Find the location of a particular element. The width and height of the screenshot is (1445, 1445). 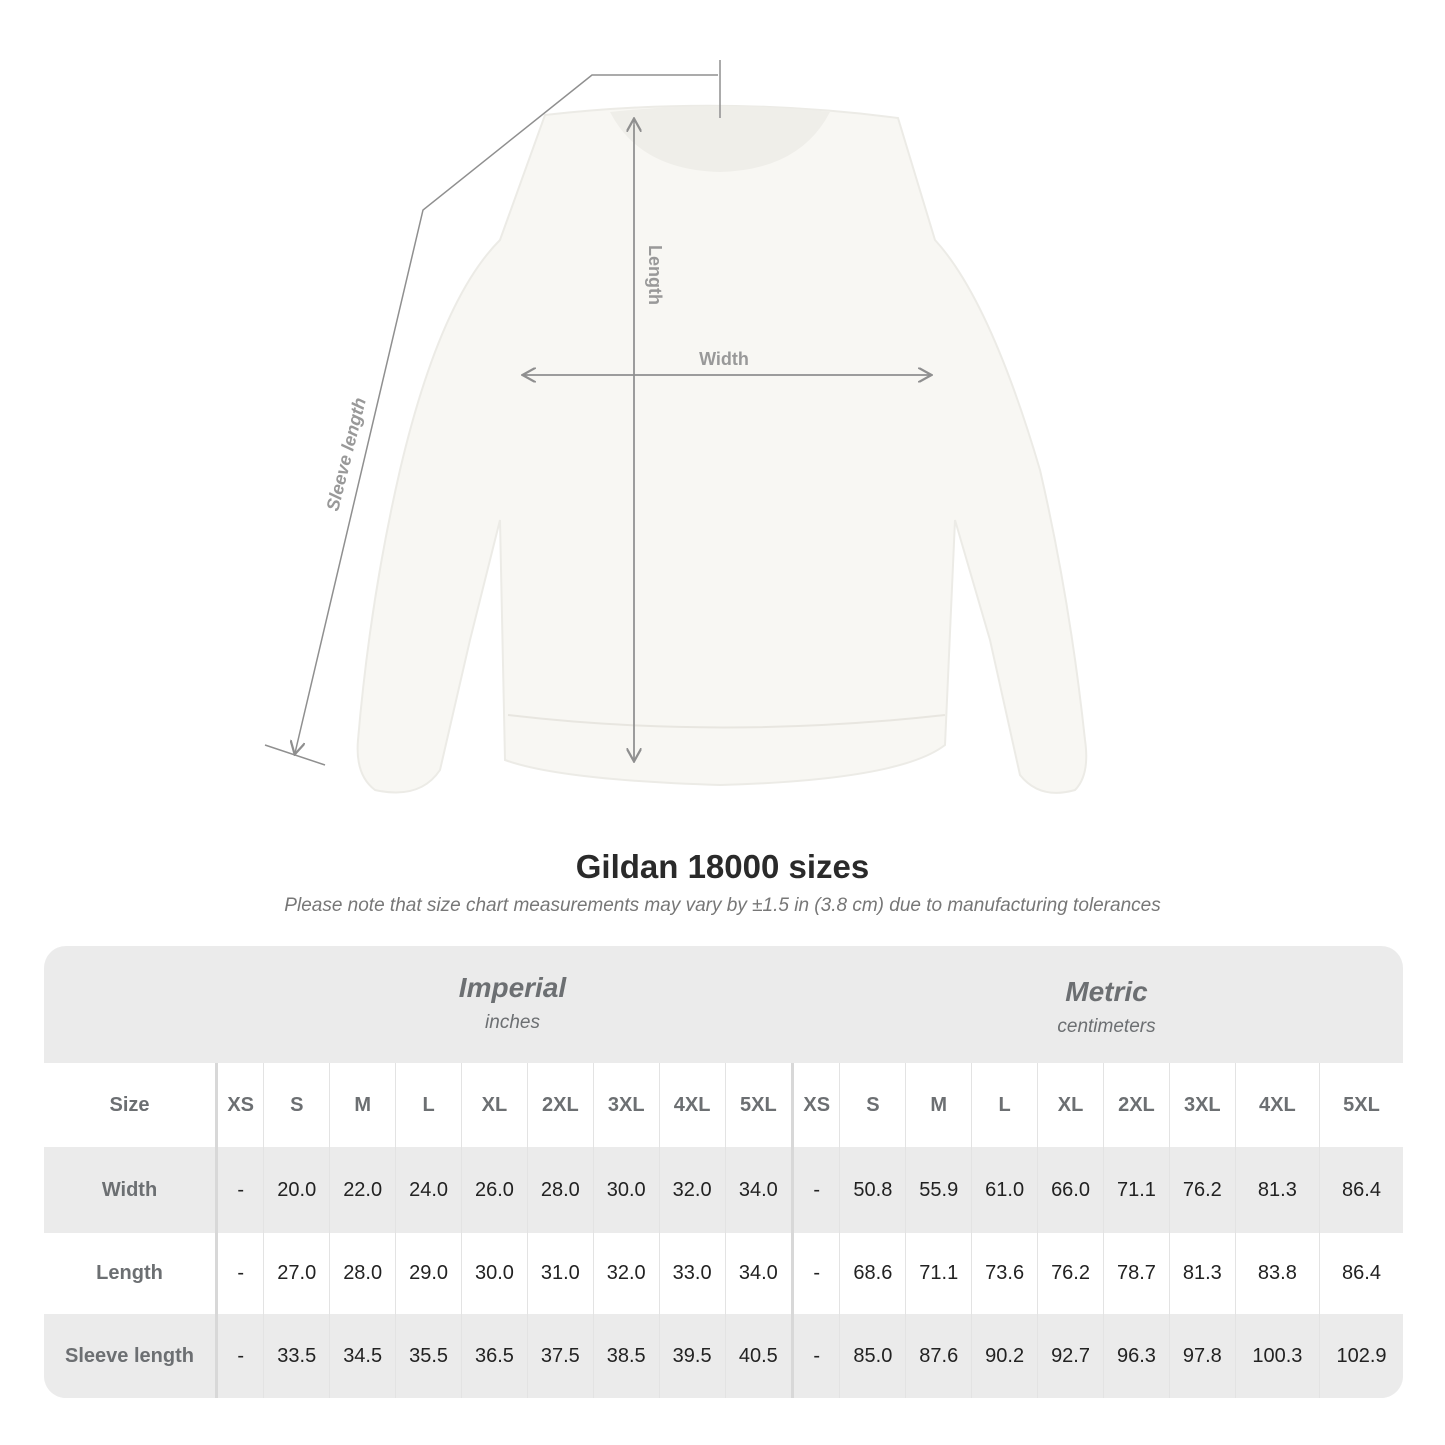

metric-size-4xl: 4XL is located at coordinates (1277, 1105).